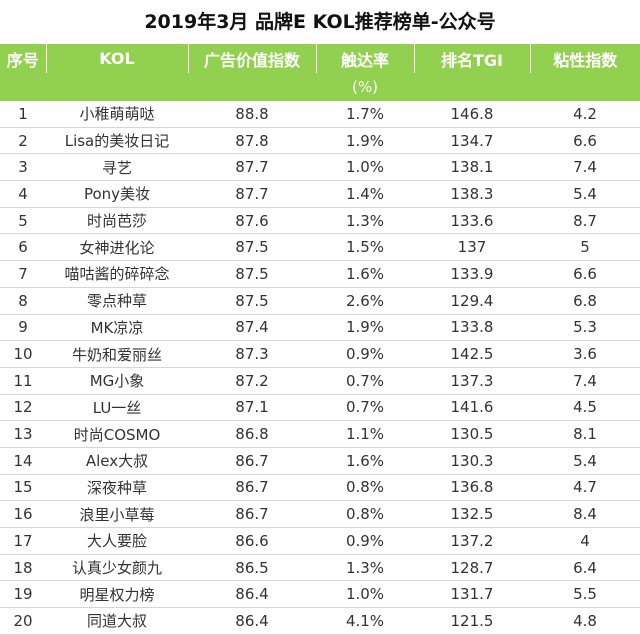 This screenshot has width=640, height=635. I want to click on ad-value-index-cell: 86.8, so click(252, 434).